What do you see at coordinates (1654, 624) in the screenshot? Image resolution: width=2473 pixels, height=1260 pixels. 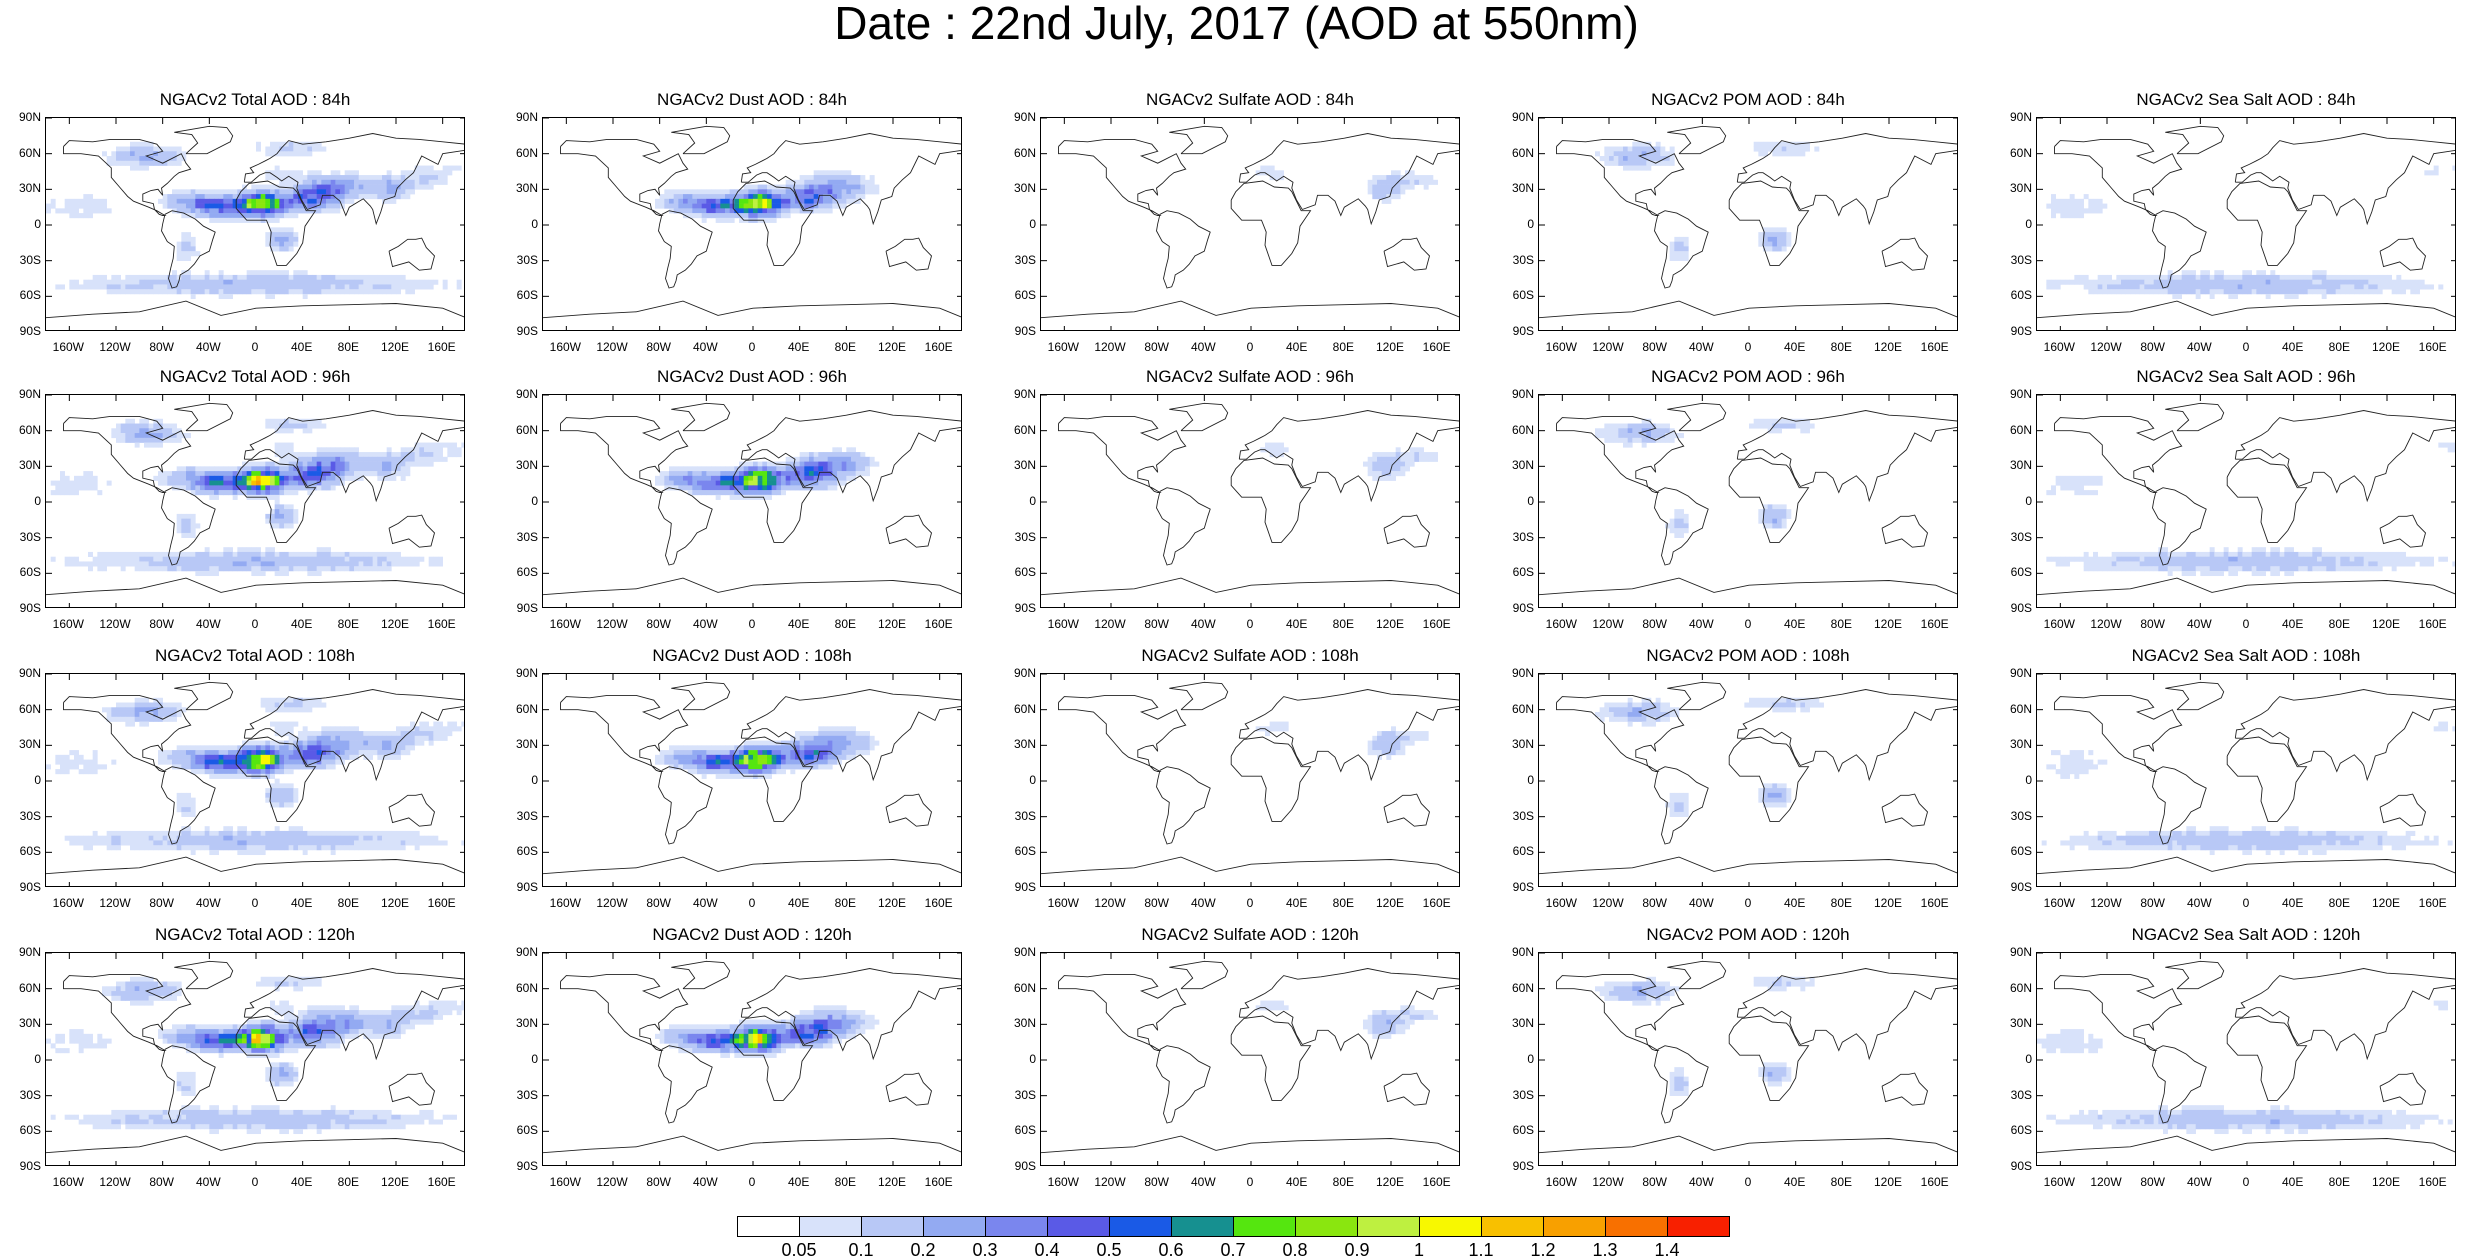 I see `lon-label: 80W` at bounding box center [1654, 624].